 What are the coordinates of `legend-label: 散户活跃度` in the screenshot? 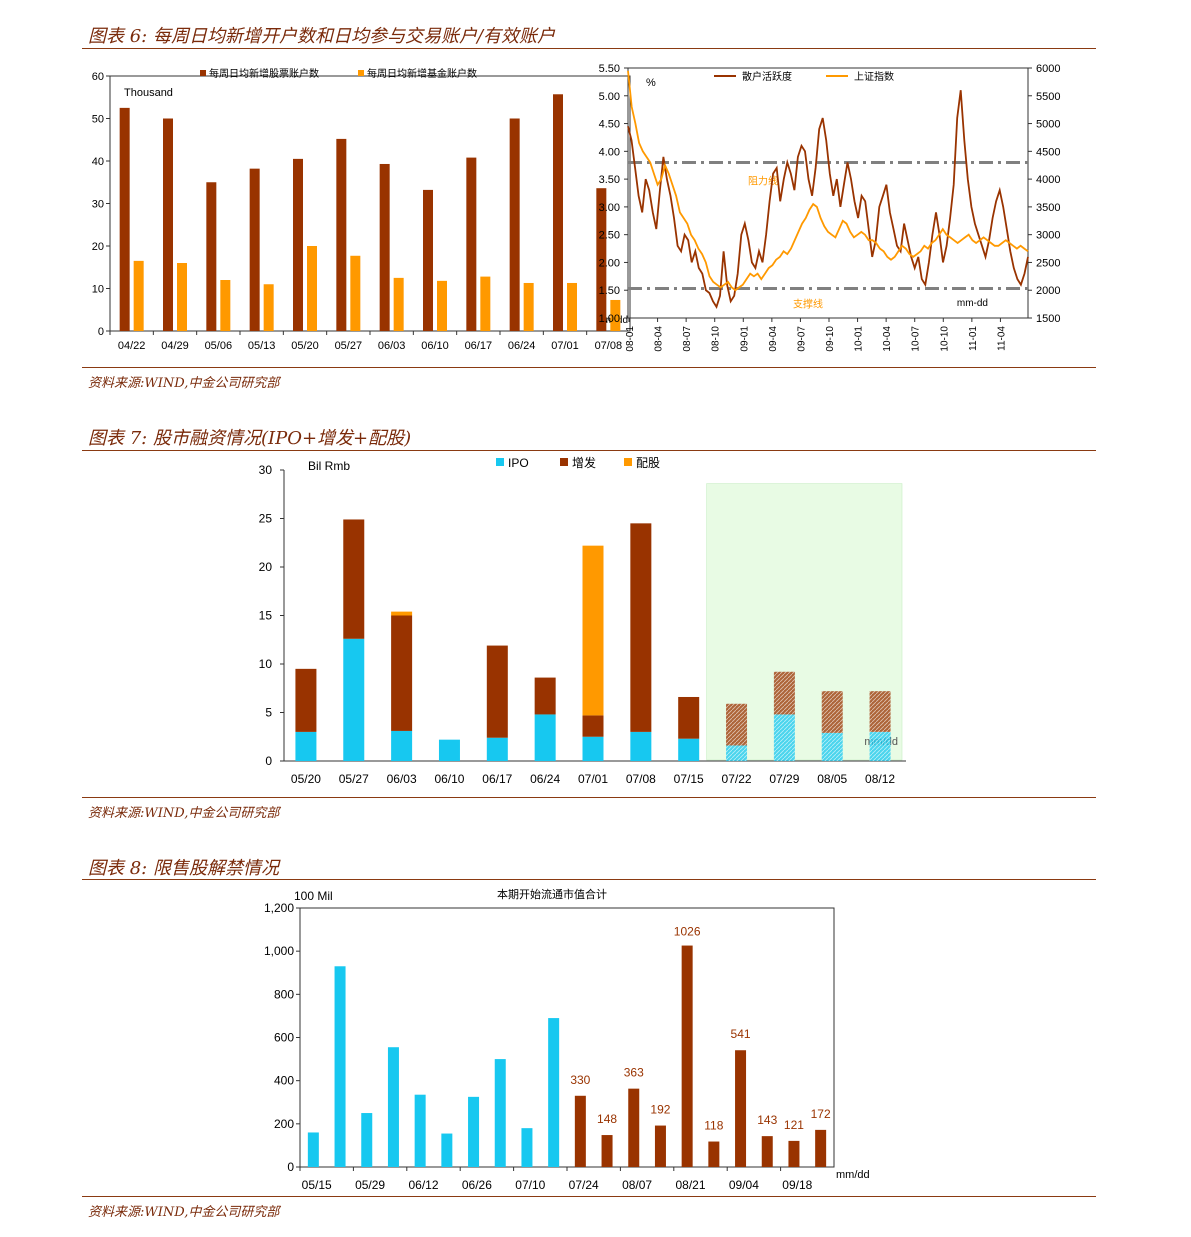 It's located at (767, 76).